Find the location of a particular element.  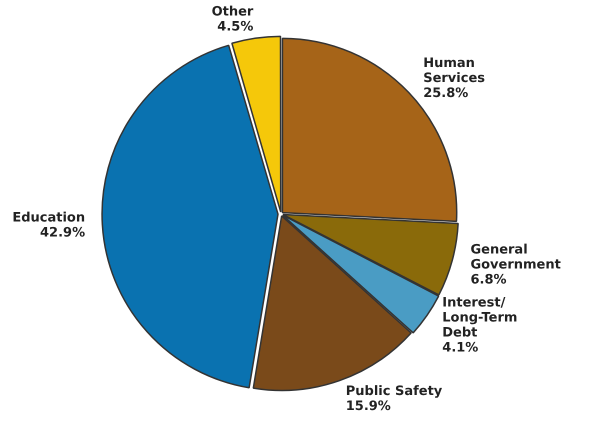

slice-label: General Government is located at coordinates (515, 257).